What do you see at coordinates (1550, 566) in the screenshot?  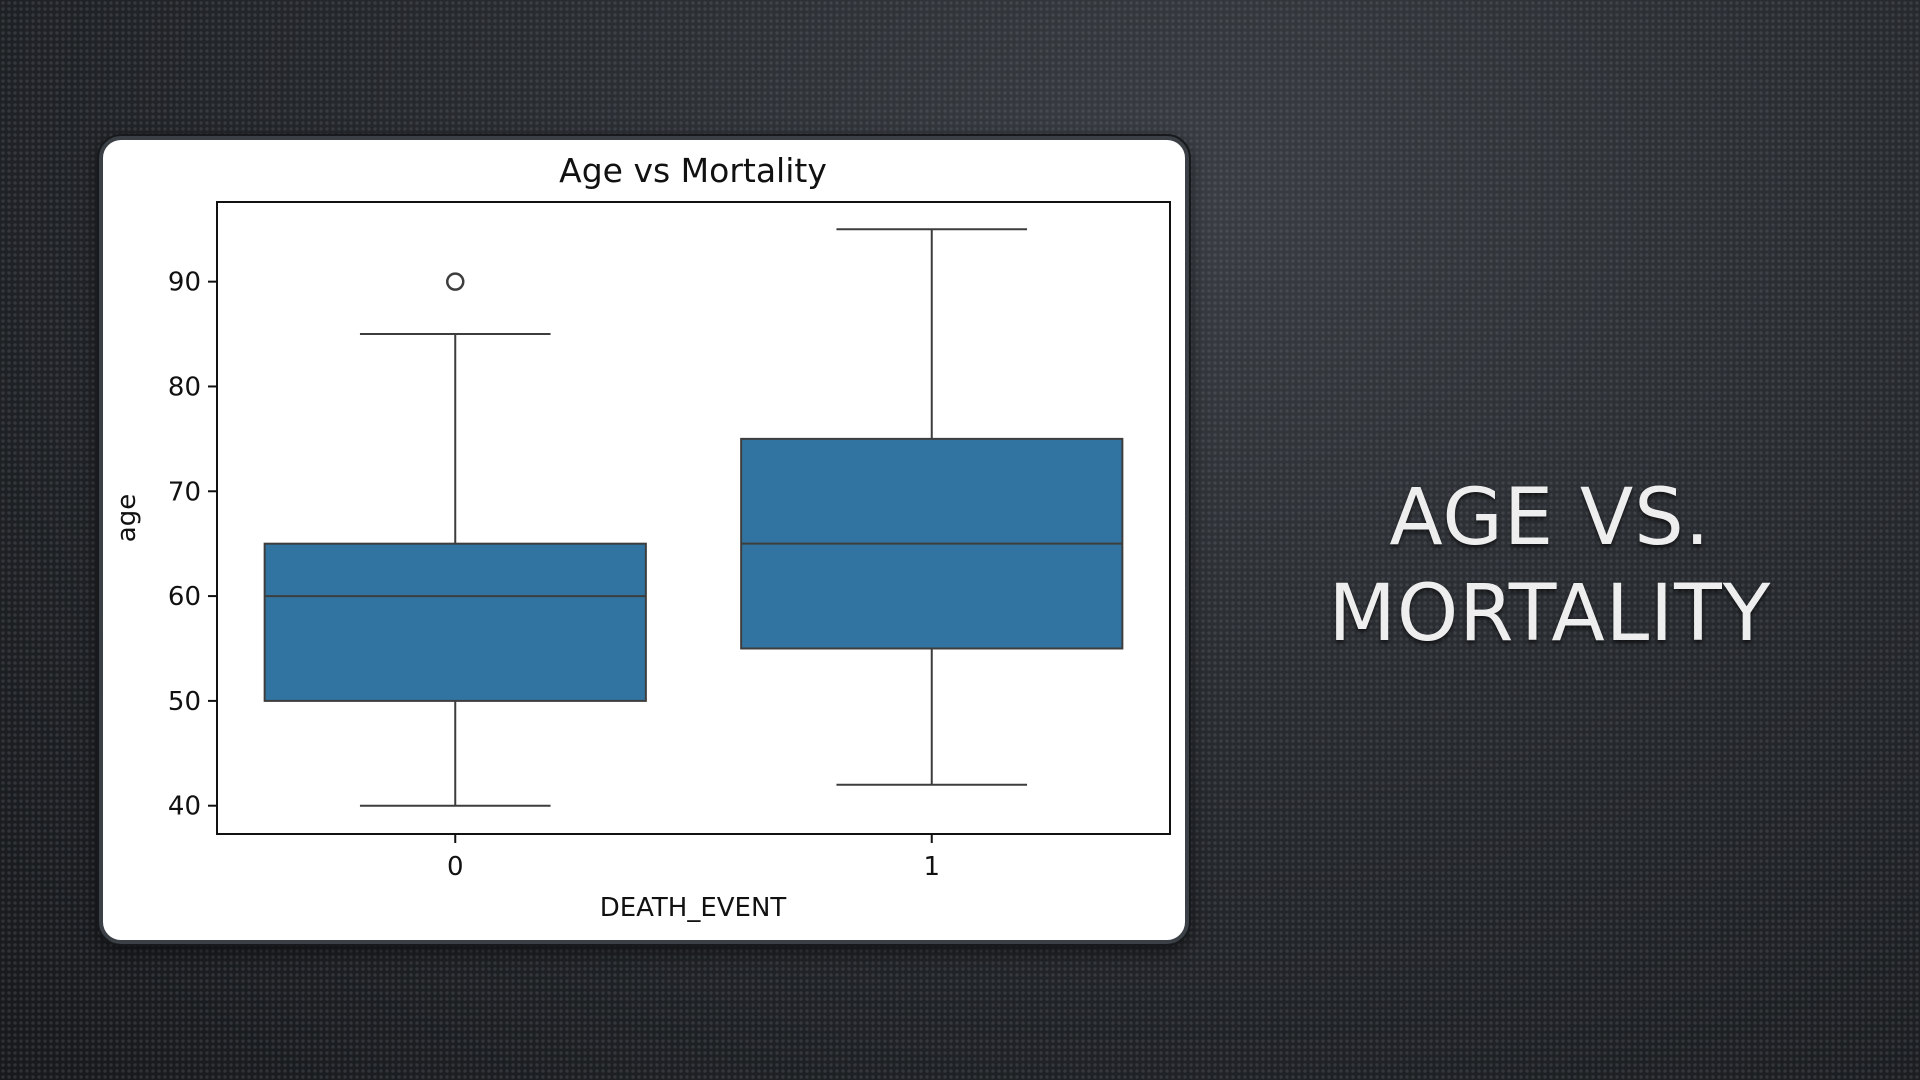 I see `slide-title: AGE VS. MORTALITY` at bounding box center [1550, 566].